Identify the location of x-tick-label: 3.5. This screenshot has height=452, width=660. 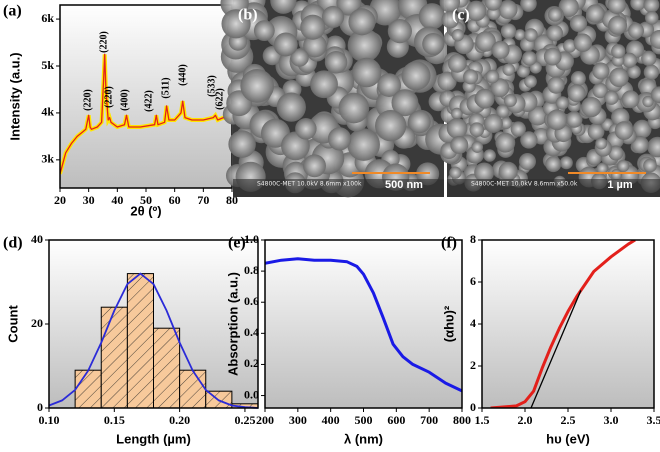
(653, 420).